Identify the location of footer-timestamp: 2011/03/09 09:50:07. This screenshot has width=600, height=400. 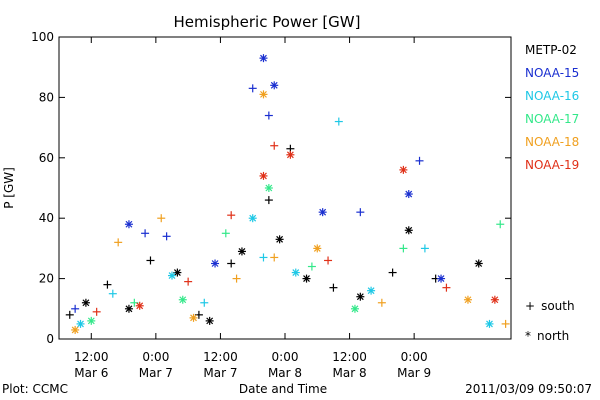
(528, 389).